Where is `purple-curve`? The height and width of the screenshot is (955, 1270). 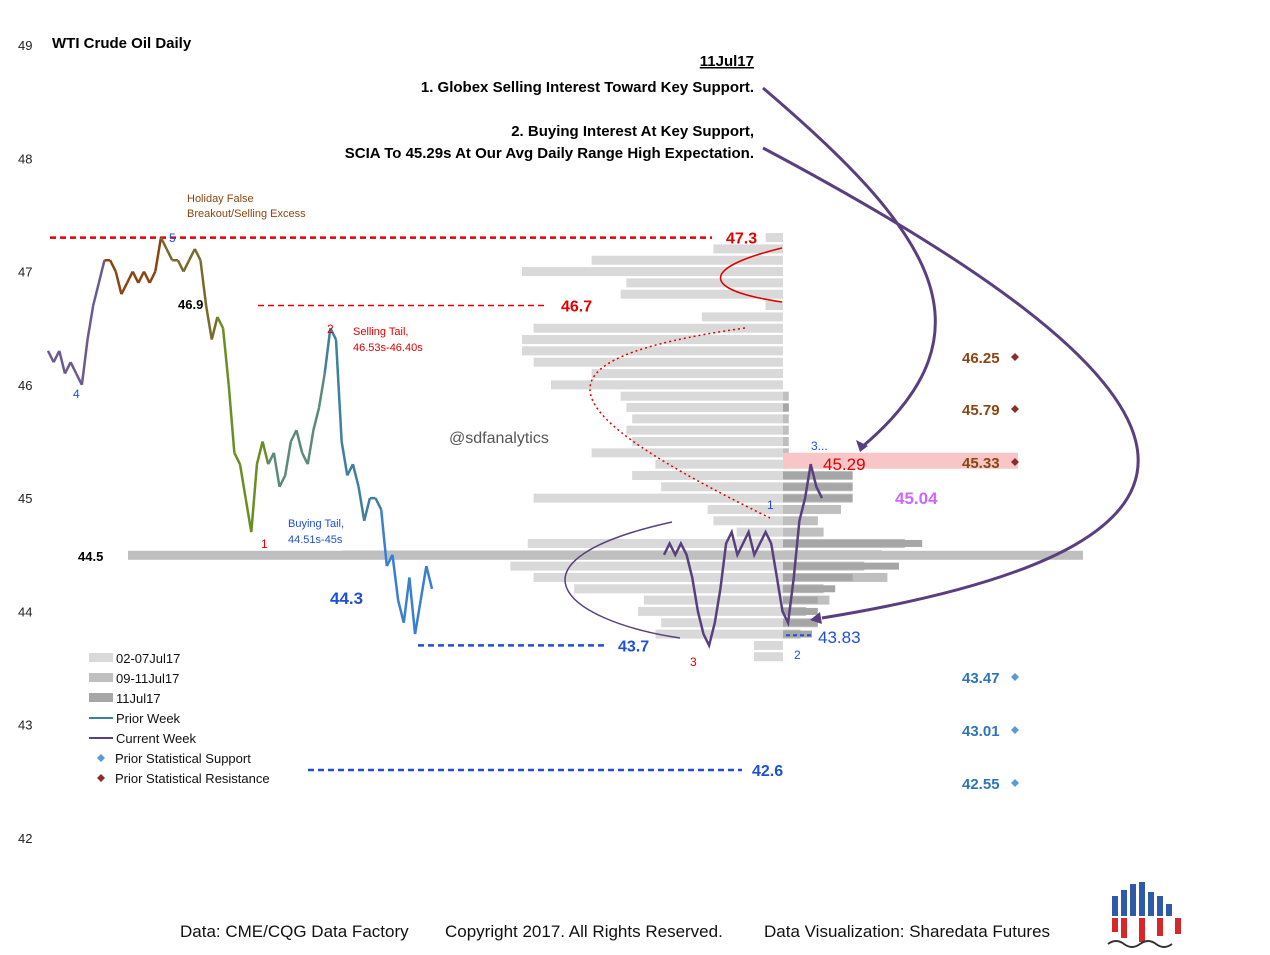
purple-curve is located at coordinates (622, 580).